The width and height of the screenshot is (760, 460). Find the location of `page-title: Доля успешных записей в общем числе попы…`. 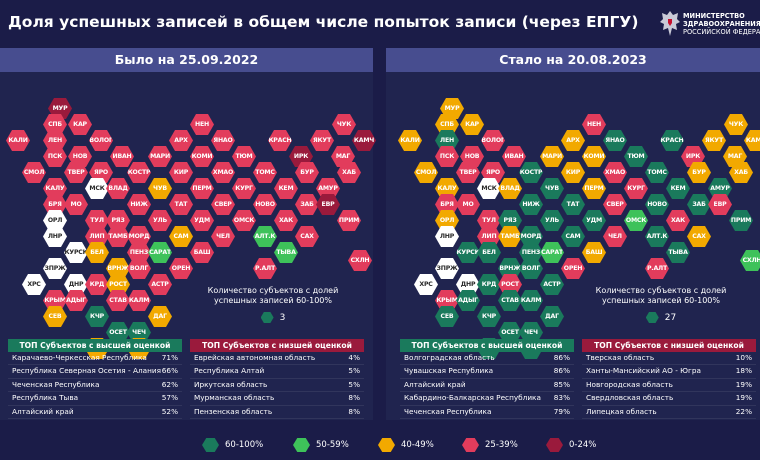

page-title: Доля успешных записей в общем числе попы… is located at coordinates (323, 22).